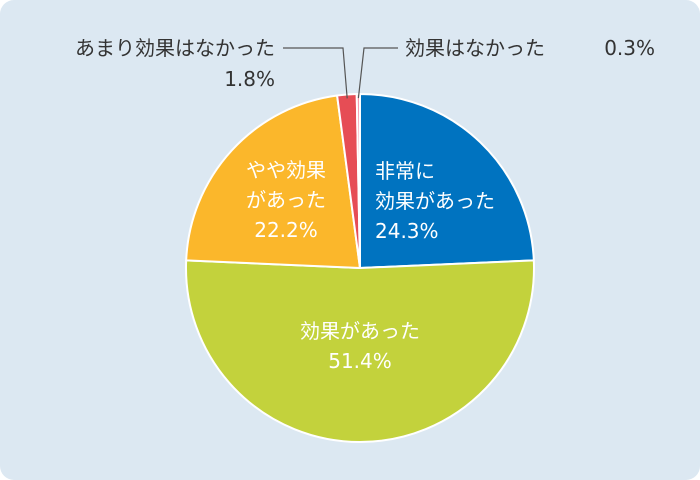  I want to click on slice-label-2-line-0: やや効果, so click(286, 170).